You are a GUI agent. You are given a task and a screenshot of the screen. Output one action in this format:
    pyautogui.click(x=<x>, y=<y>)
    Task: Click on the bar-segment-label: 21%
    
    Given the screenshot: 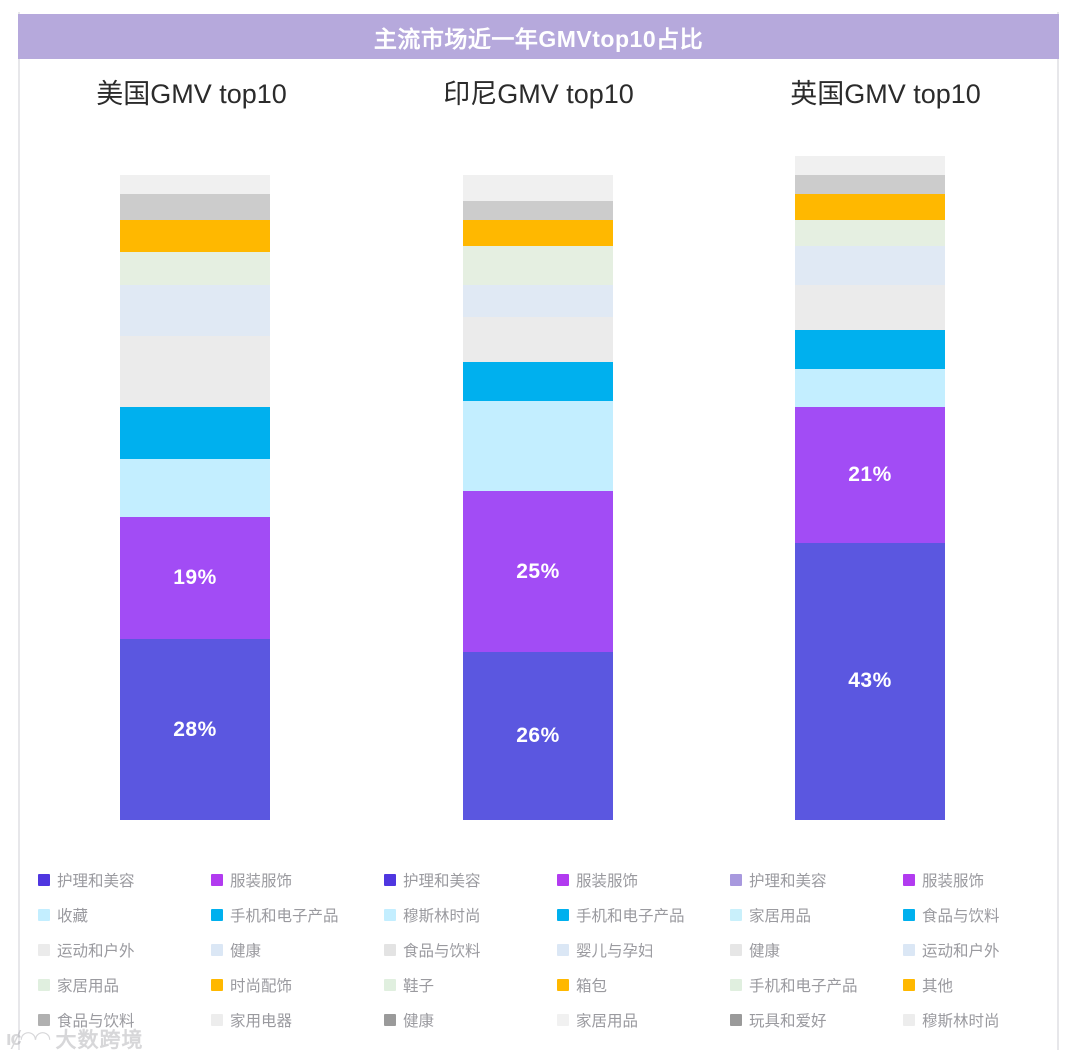 What is the action you would take?
    pyautogui.click(x=870, y=474)
    